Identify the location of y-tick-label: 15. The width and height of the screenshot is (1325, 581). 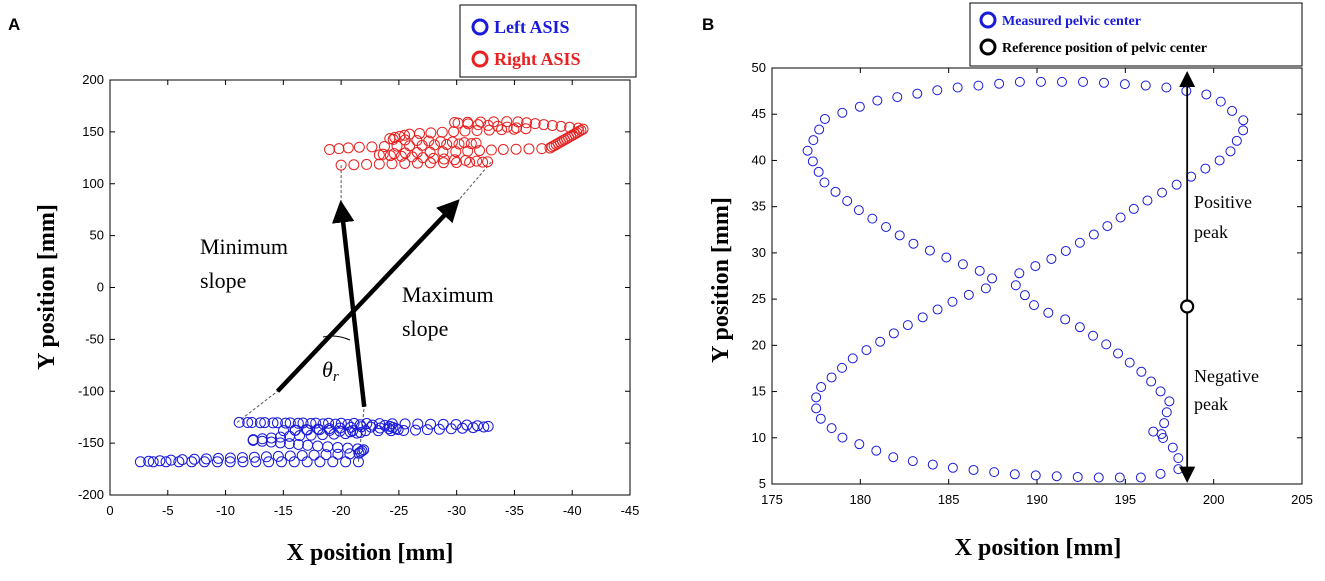
(759, 391).